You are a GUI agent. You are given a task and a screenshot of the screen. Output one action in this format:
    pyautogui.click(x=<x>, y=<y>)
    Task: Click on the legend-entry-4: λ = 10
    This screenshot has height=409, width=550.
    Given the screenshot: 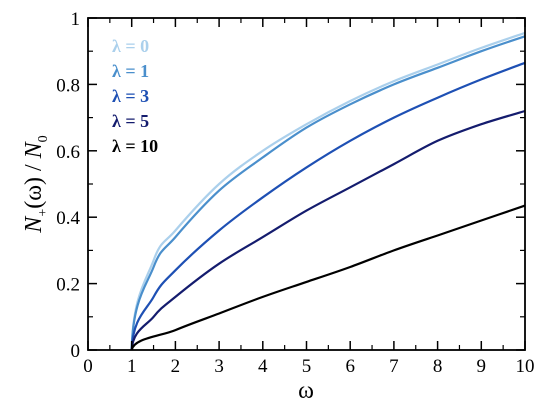 What is the action you would take?
    pyautogui.click(x=135, y=146)
    